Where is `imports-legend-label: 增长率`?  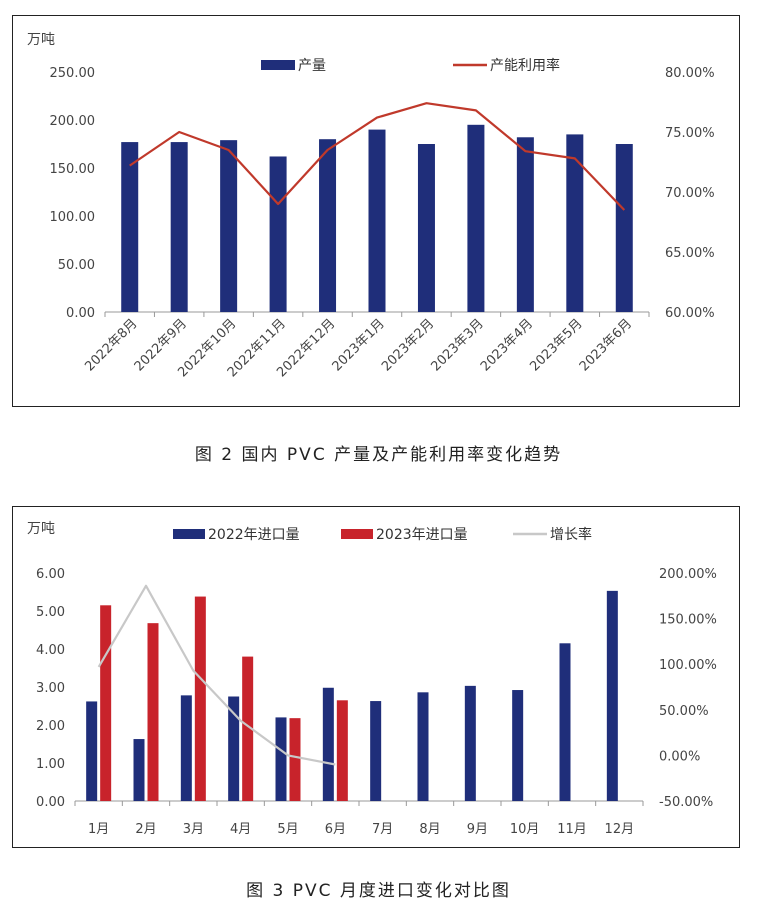
imports-legend-label: 增长率 is located at coordinates (571, 534).